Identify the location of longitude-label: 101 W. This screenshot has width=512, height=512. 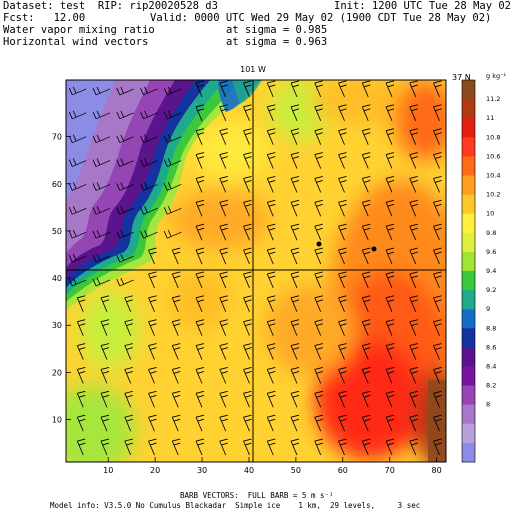
(253, 69).